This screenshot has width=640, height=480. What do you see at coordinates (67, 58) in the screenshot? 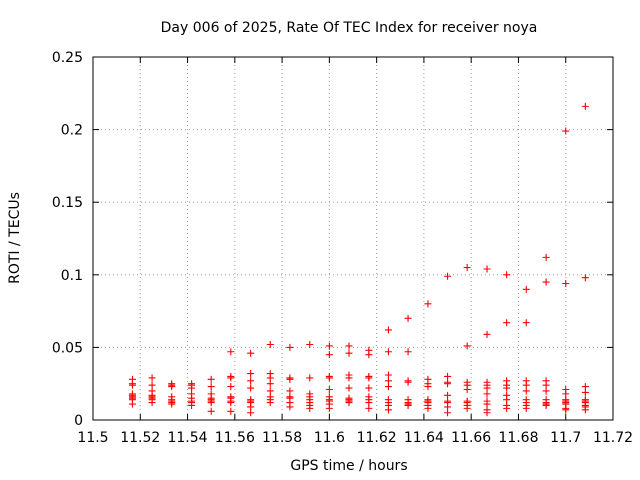
I see `y-tick-label: 0.25` at bounding box center [67, 58].